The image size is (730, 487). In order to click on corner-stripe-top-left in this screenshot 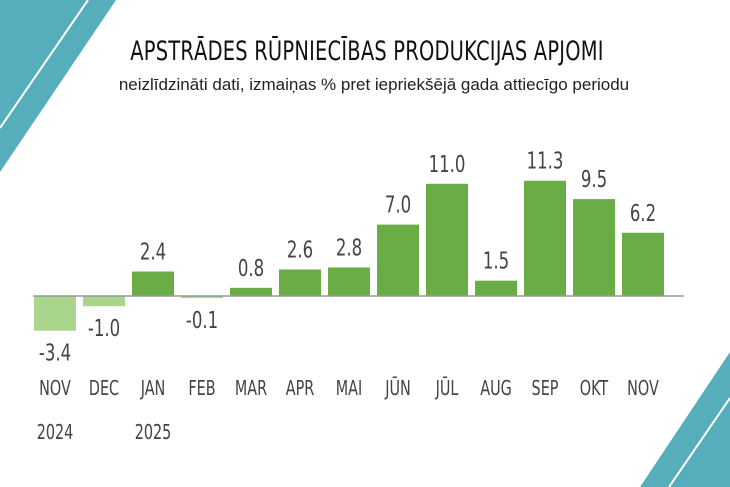, I will do `click(58, 86)`.